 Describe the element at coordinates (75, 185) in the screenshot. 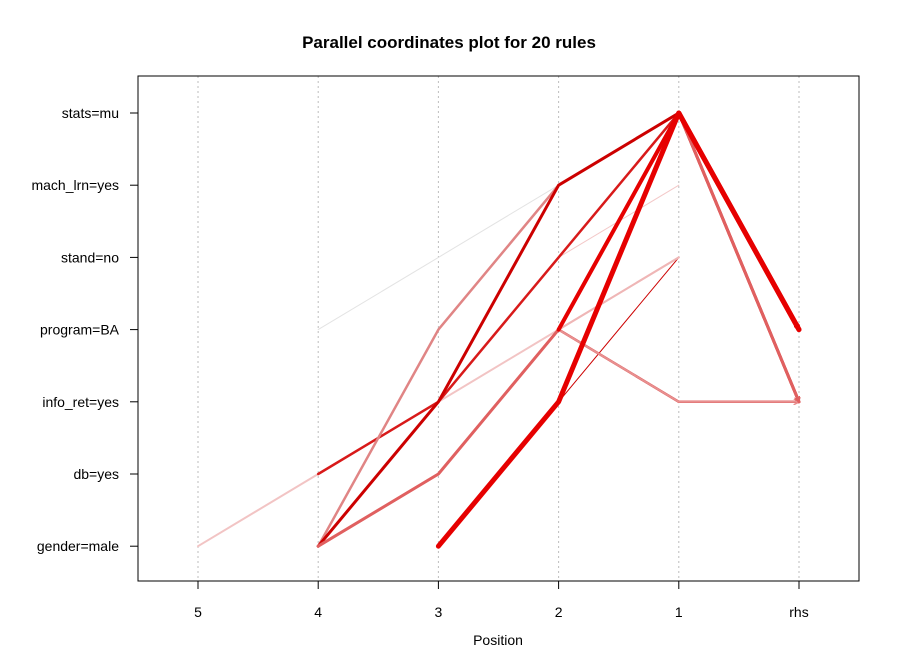

I see `y-tick-label: mach_lrn=yes` at that location.